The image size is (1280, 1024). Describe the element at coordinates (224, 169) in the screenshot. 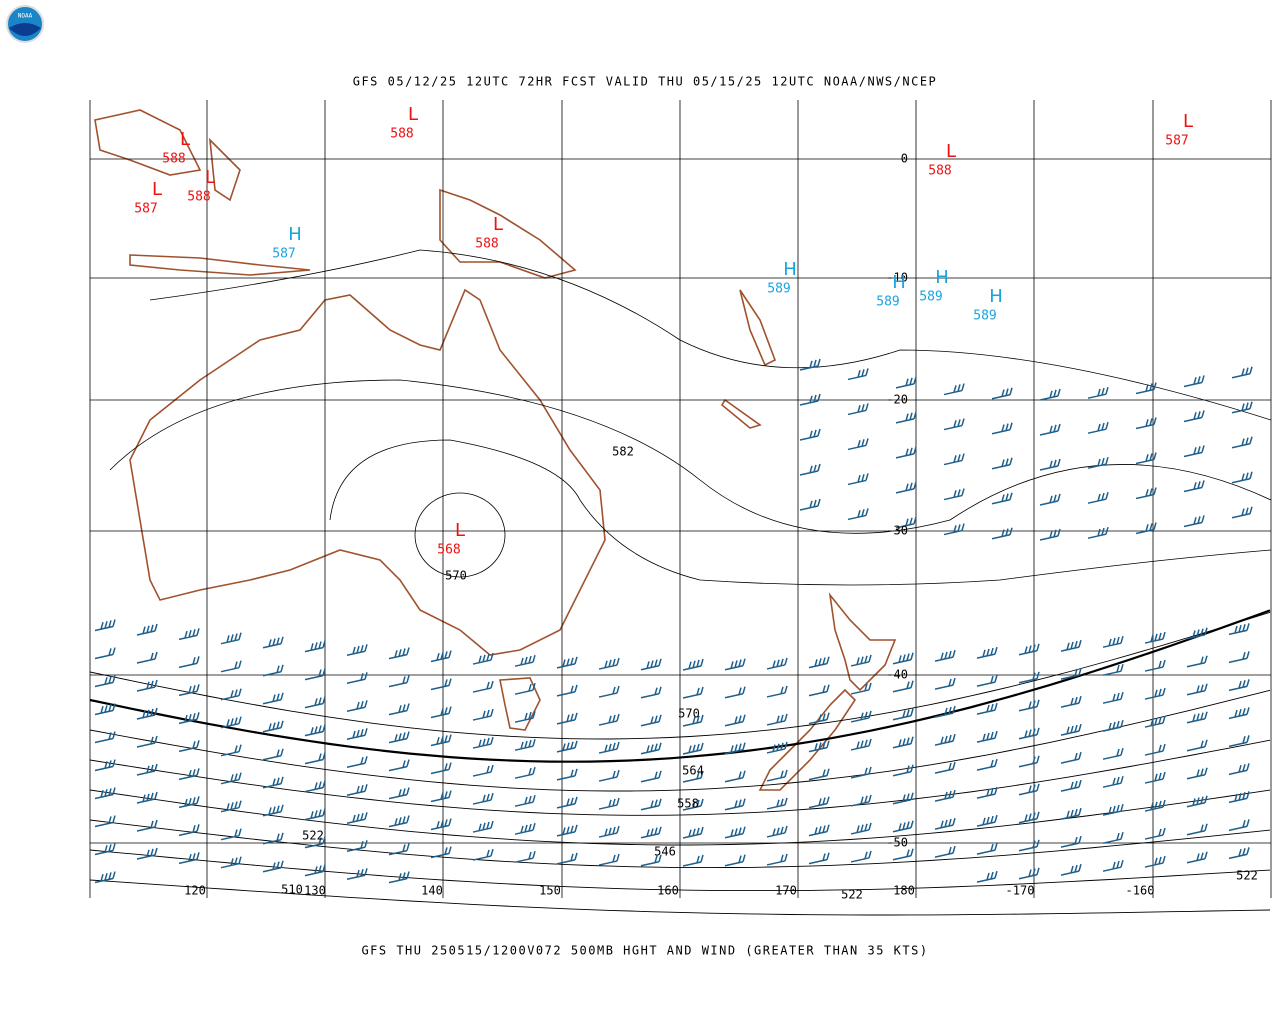

I see `sulawesi` at that location.